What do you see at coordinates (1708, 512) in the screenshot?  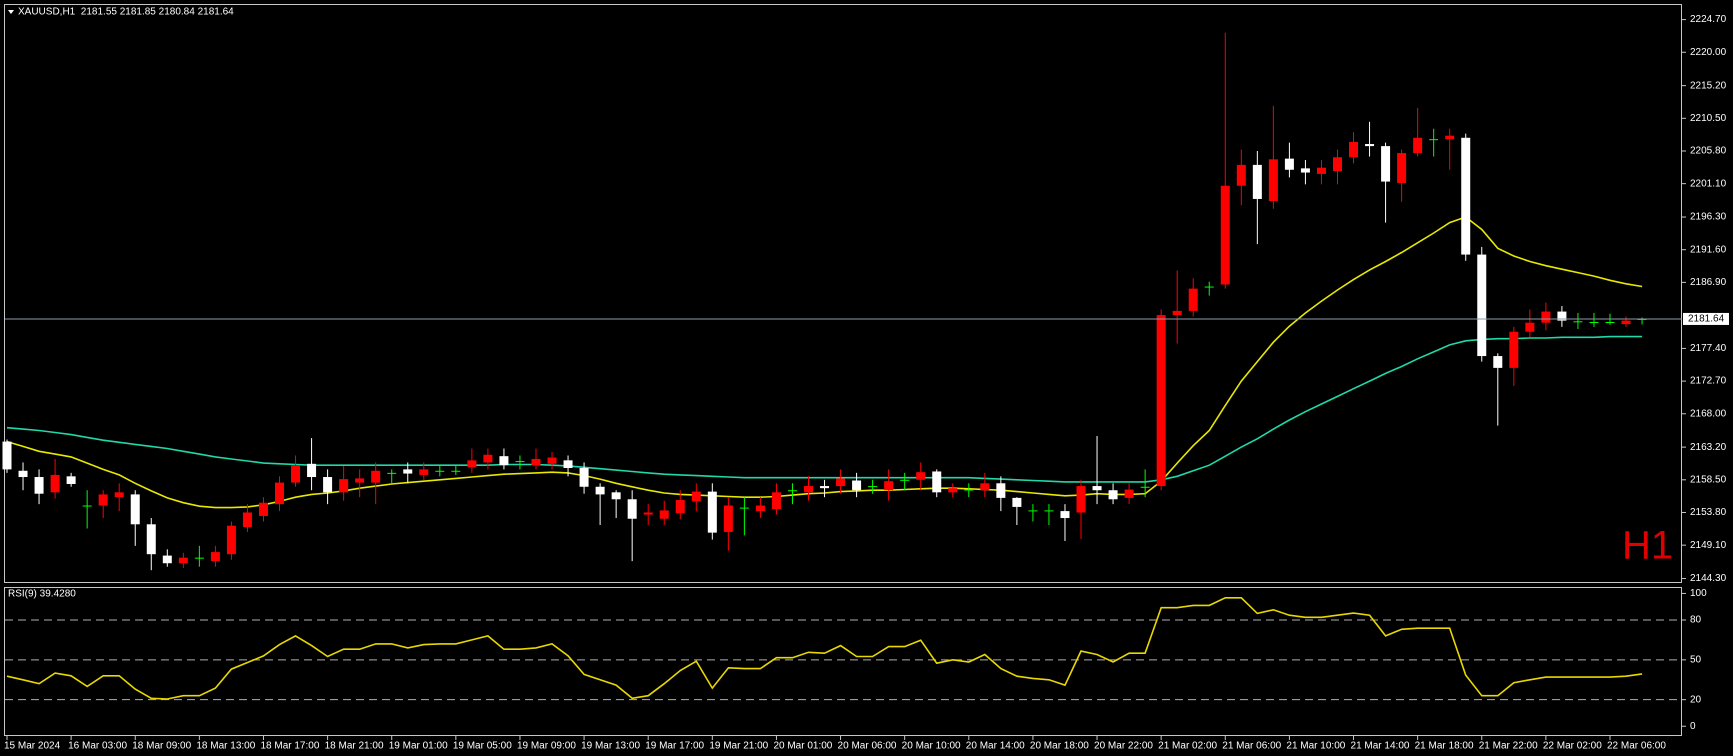 I see `y-tick-label: 2153.80` at bounding box center [1708, 512].